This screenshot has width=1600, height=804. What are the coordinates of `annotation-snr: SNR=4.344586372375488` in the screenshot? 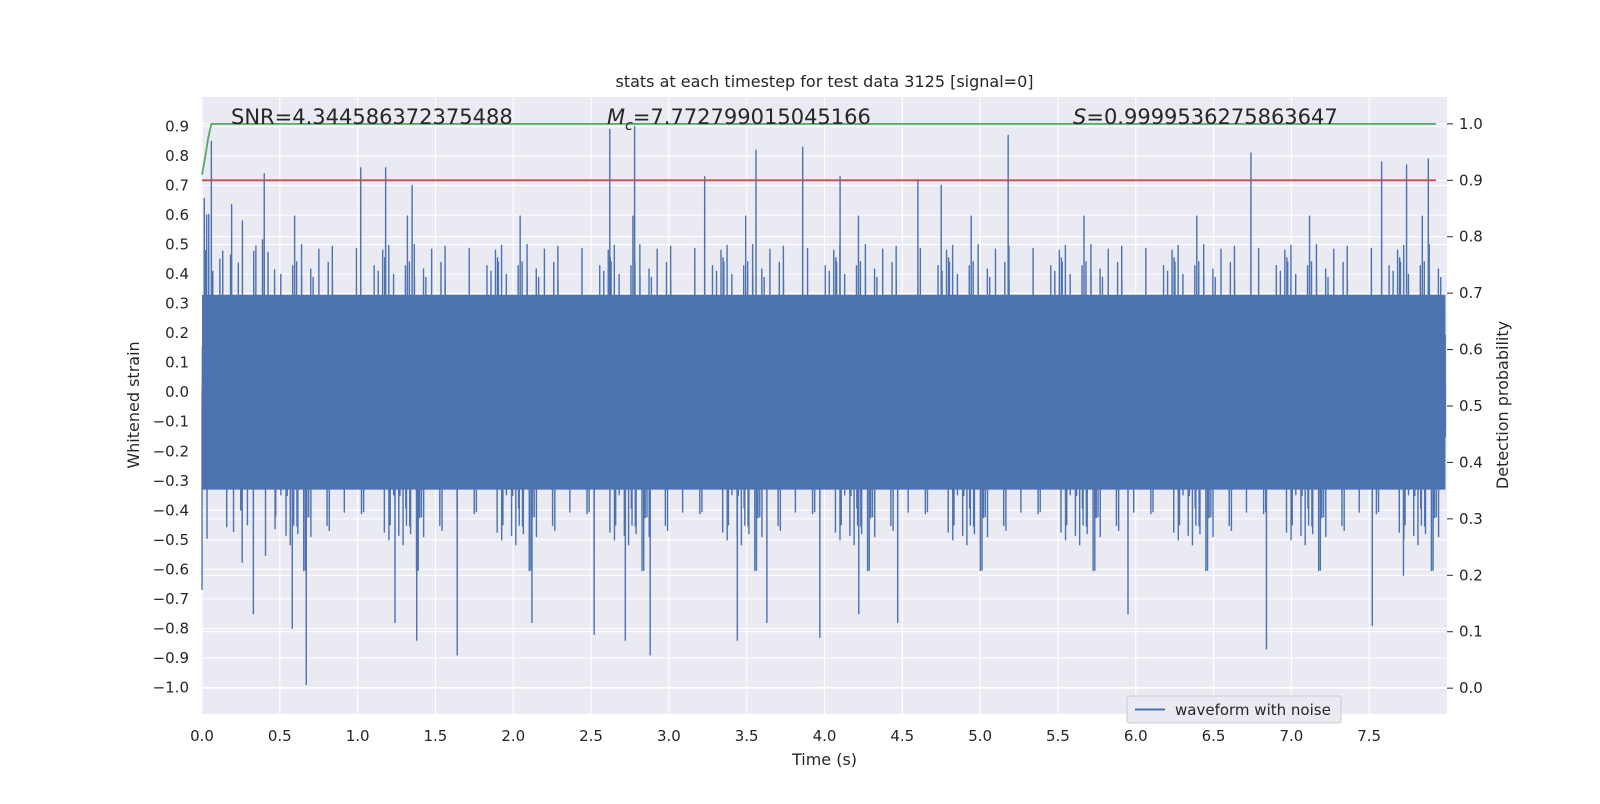 It's located at (372, 117).